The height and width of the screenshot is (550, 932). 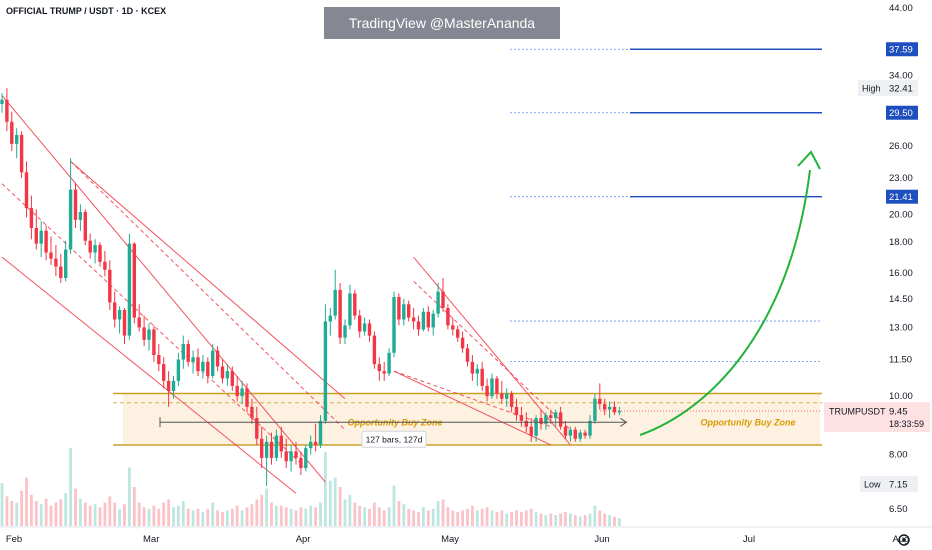 What do you see at coordinates (901, 197) in the screenshot?
I see `fib-price-badge-text: 21.41` at bounding box center [901, 197].